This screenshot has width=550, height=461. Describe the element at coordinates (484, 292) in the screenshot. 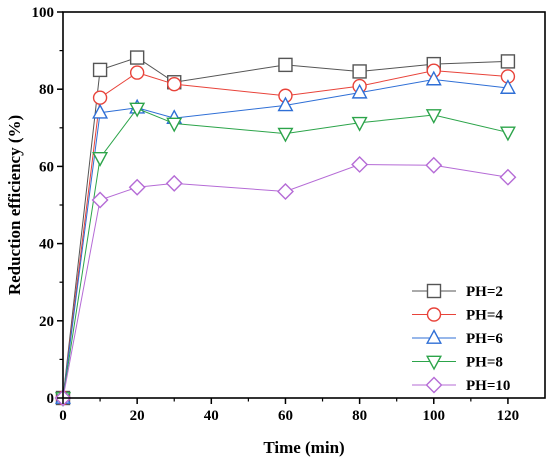

I see `legend-label: PH=2` at that location.